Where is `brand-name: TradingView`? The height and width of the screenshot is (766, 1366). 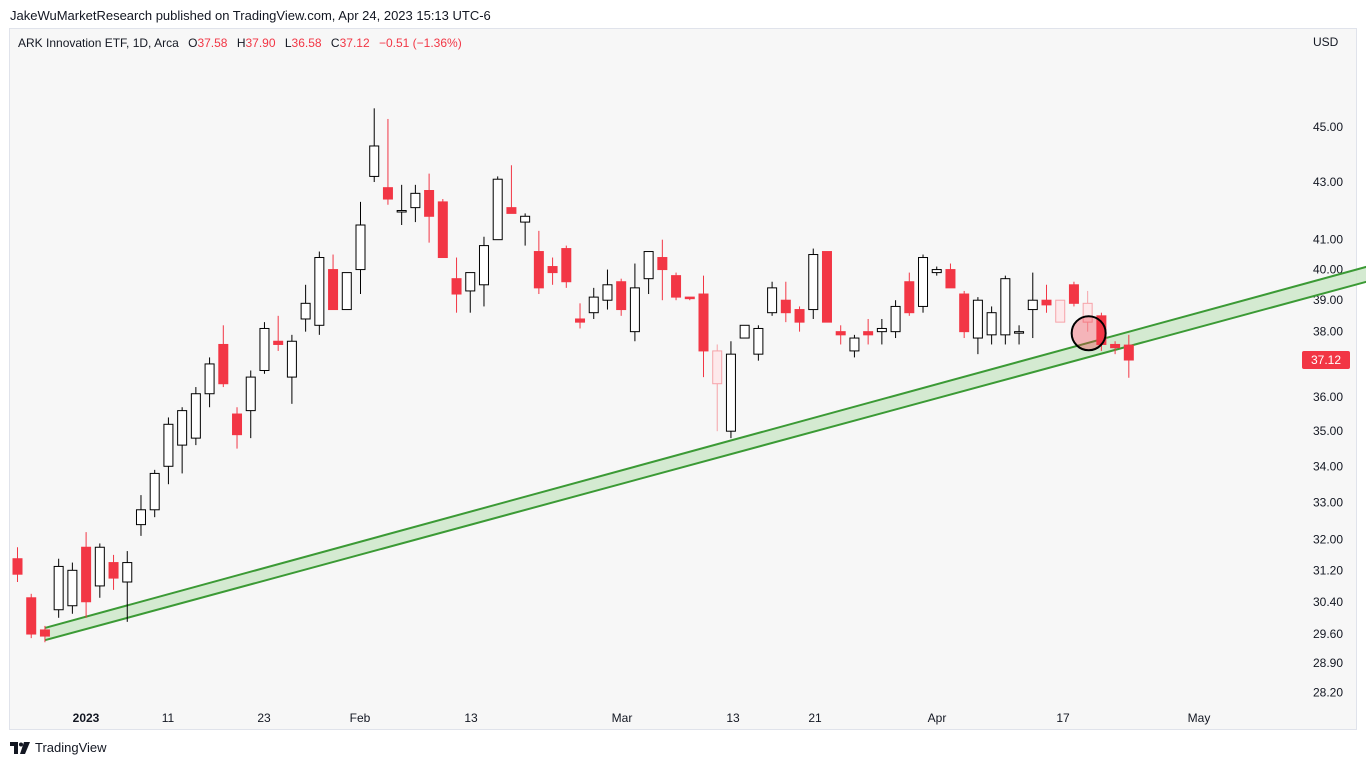 brand-name: TradingView is located at coordinates (71, 747).